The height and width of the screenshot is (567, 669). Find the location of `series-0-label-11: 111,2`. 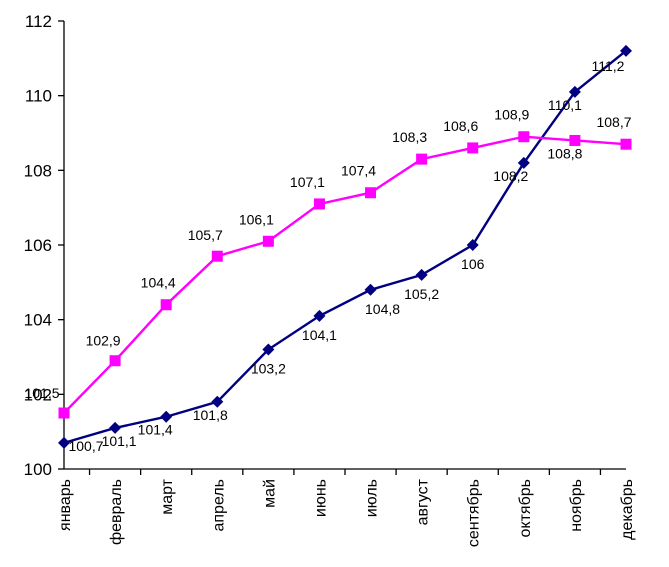

series-0-label-11: 111,2 is located at coordinates (608, 66).